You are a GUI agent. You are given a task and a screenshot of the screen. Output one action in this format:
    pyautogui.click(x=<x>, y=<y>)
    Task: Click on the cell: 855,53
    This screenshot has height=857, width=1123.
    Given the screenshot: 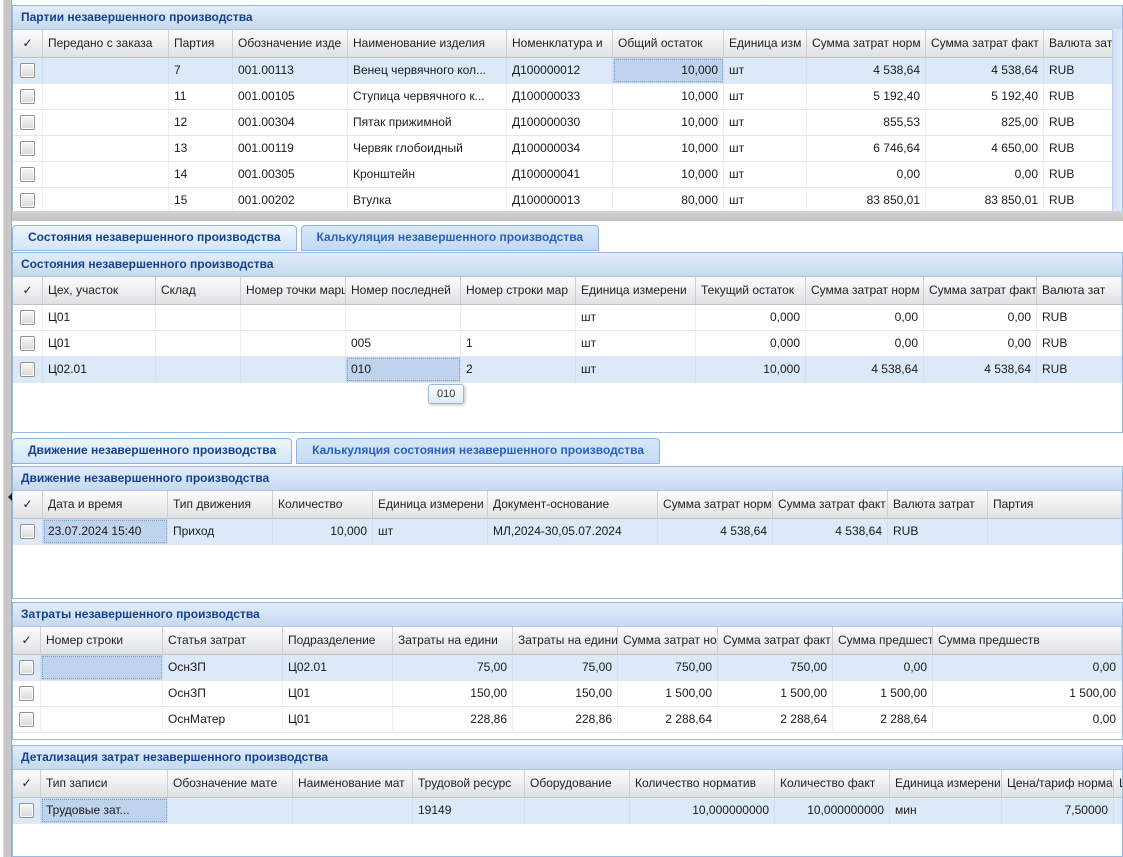 What is the action you would take?
    pyautogui.click(x=866, y=122)
    